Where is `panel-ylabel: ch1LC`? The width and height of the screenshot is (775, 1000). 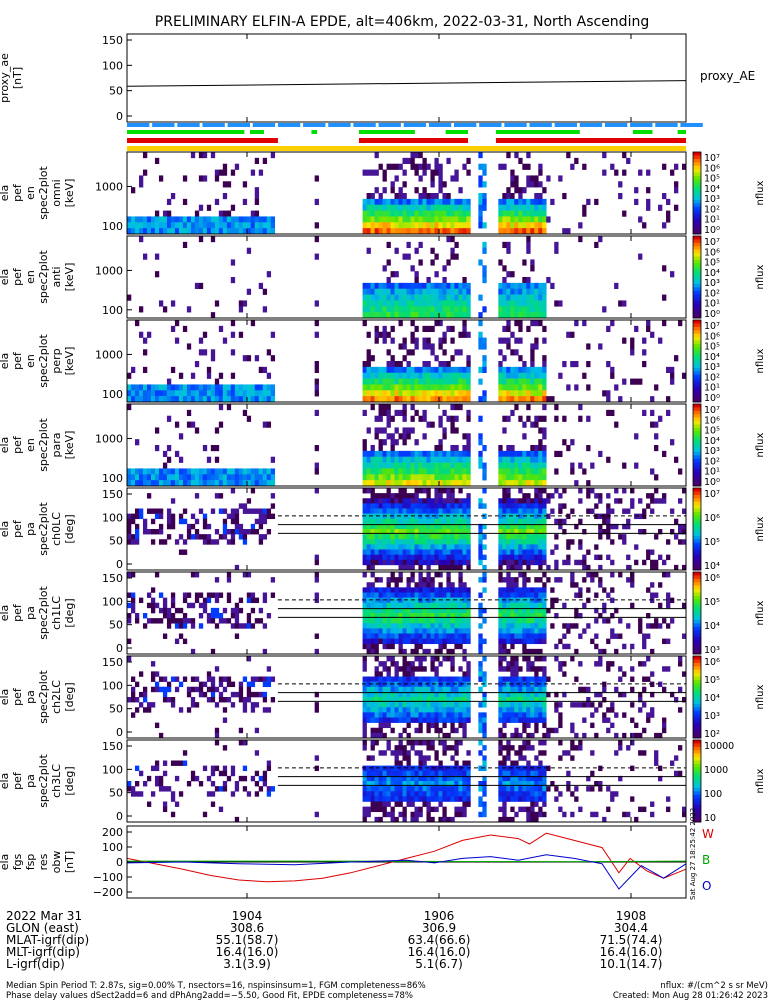 panel-ylabel: ch1LC is located at coordinates (56, 613).